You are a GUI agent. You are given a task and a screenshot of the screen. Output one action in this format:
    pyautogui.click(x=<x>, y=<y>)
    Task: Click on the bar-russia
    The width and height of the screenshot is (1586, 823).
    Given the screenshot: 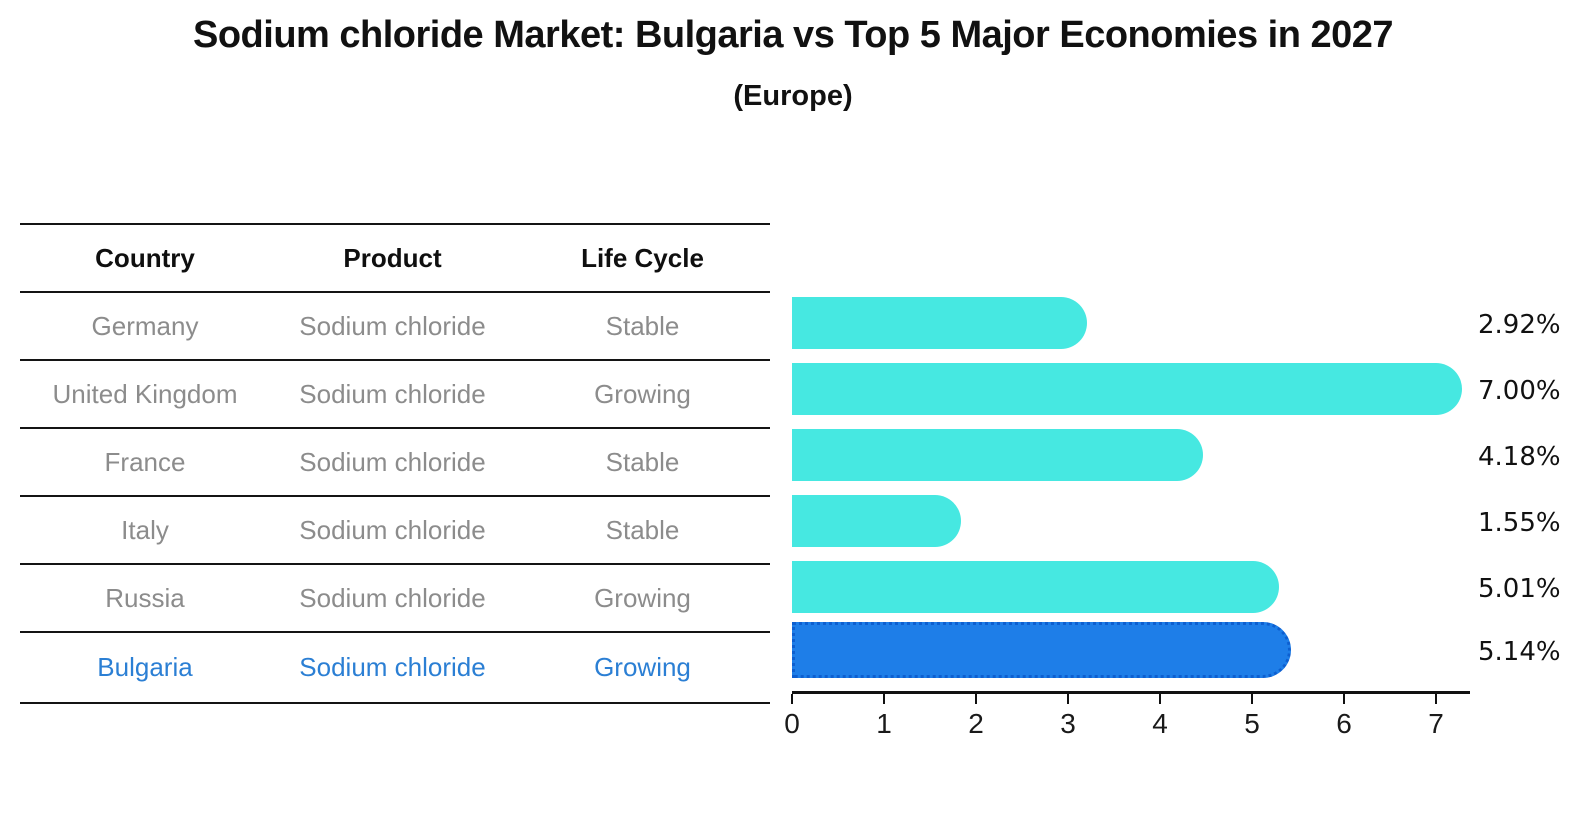 What is the action you would take?
    pyautogui.click(x=1035, y=587)
    